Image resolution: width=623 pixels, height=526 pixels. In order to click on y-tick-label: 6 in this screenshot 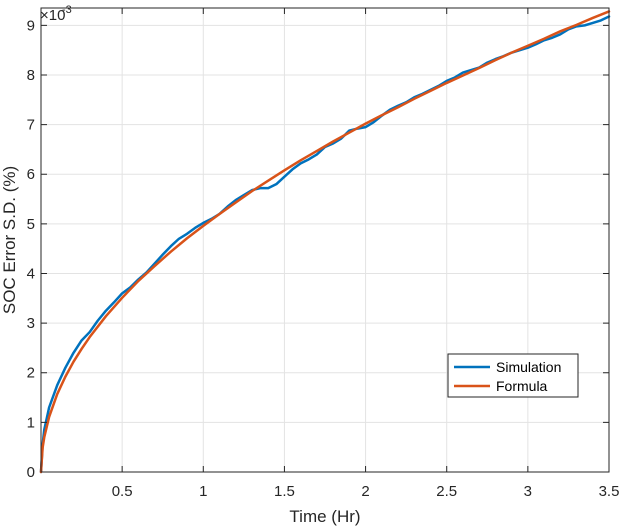, I will do `click(31, 174)`.